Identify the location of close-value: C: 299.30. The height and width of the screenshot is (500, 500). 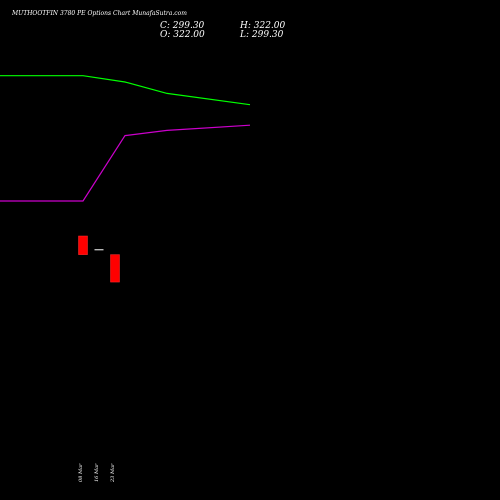
(182, 26).